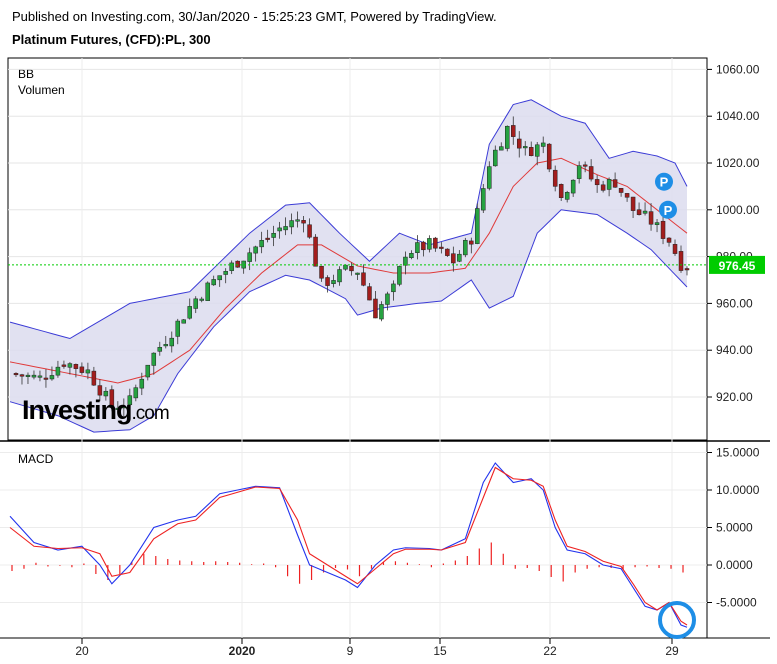  What do you see at coordinates (36, 459) in the screenshot?
I see `macd-indicator-label: MACD` at bounding box center [36, 459].